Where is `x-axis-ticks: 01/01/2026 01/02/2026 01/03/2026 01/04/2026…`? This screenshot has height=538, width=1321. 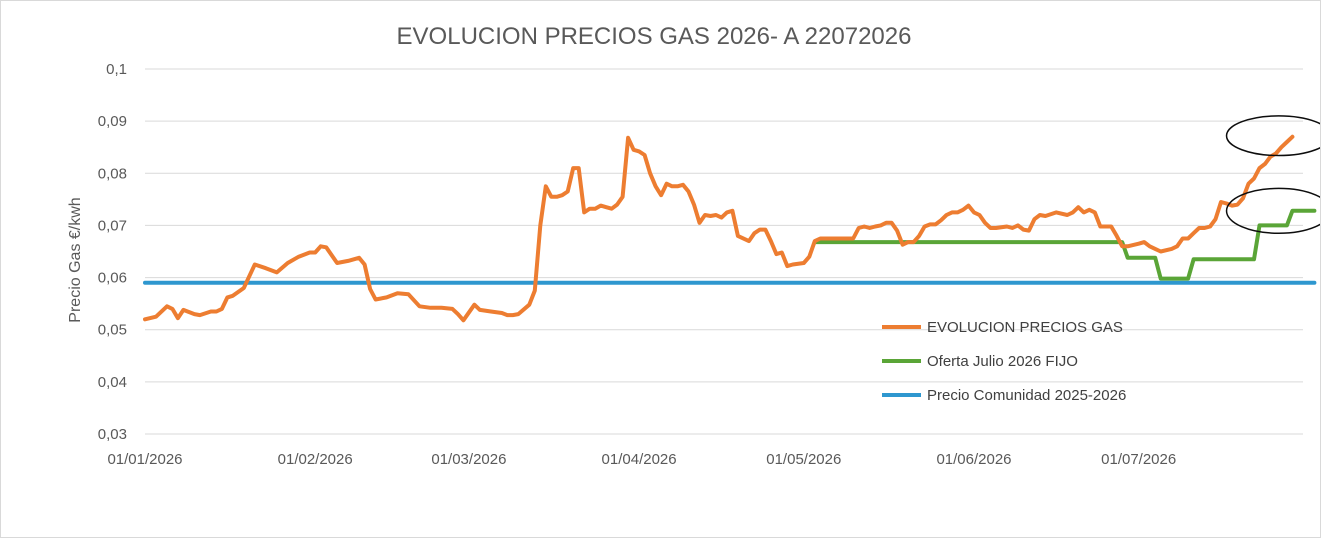 x-axis-ticks: 01/01/2026 01/02/2026 01/03/2026 01/04/2026… is located at coordinates (641, 459).